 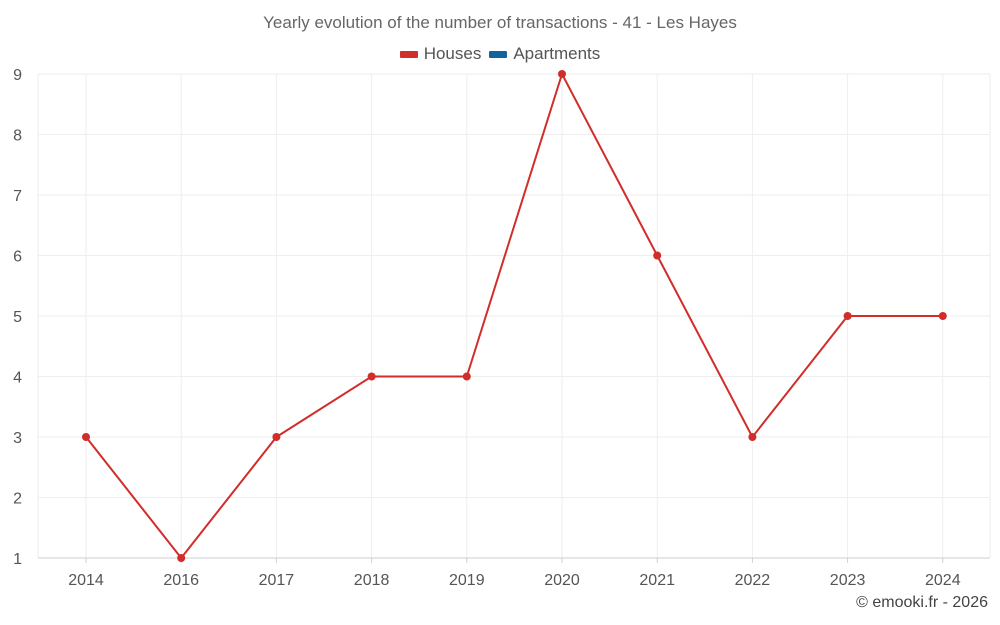 What do you see at coordinates (17, 75) in the screenshot?
I see `y-tick-label: 9` at bounding box center [17, 75].